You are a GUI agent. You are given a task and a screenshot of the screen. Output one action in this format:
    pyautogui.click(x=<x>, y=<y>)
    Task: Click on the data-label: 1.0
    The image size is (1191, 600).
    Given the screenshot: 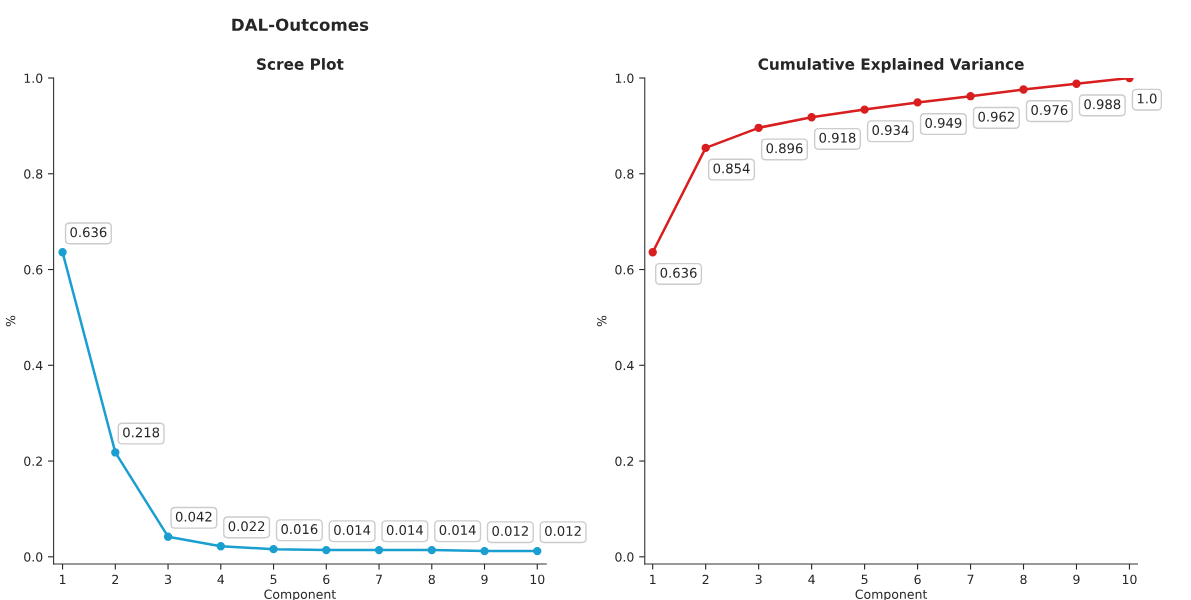 What is the action you would take?
    pyautogui.click(x=1147, y=98)
    